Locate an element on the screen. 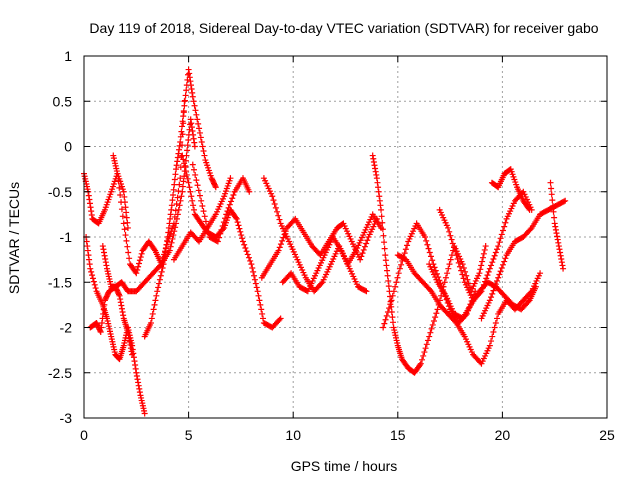 This screenshot has height=480, width=640. y-tick-label: 1 is located at coordinates (68, 56).